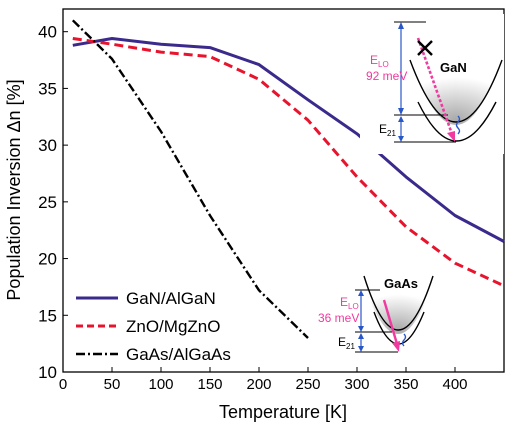 This screenshot has width=511, height=429. What do you see at coordinates (342, 342) in the screenshot?
I see `gaas-e21-letter: E` at bounding box center [342, 342].